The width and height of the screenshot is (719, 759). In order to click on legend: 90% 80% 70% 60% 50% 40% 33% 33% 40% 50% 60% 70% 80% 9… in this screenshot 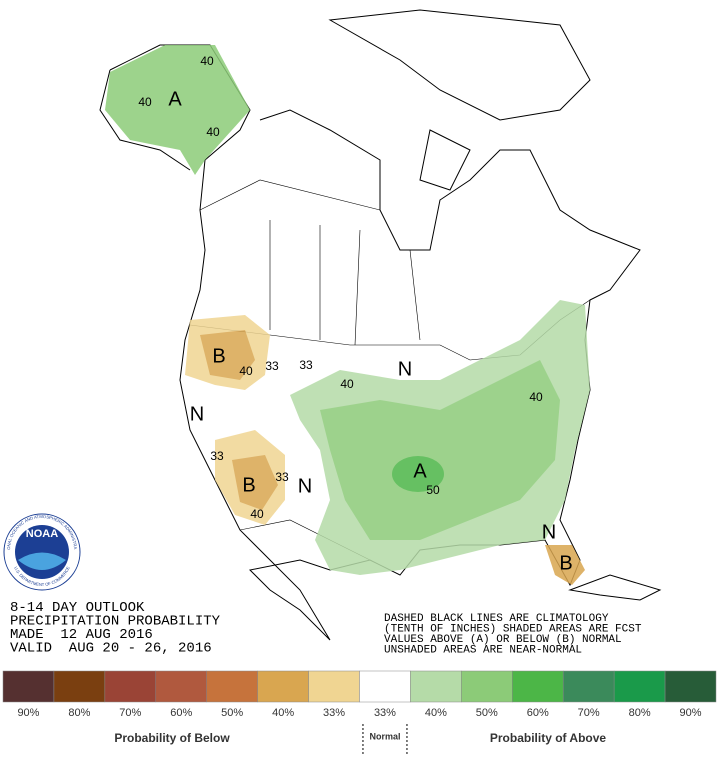, I will do `click(359, 712)`.